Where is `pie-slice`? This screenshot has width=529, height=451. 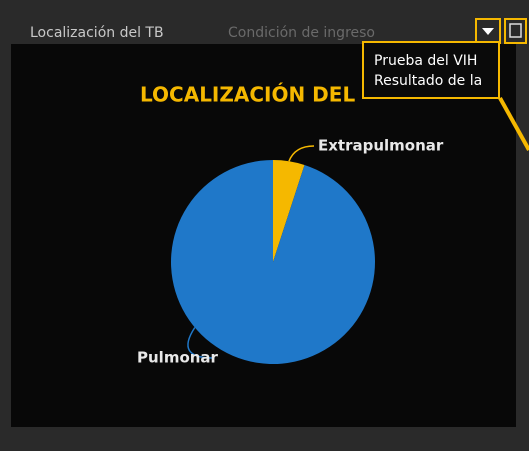 pie-slice is located at coordinates (289, 211).